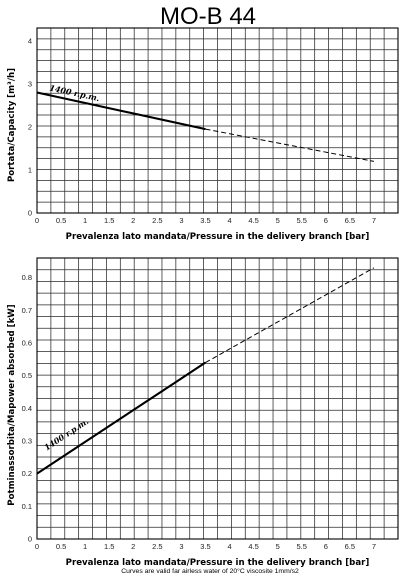 Image resolution: width=416 pixels, height=580 pixels. I want to click on y-tick-label: 0.3, so click(27, 440).